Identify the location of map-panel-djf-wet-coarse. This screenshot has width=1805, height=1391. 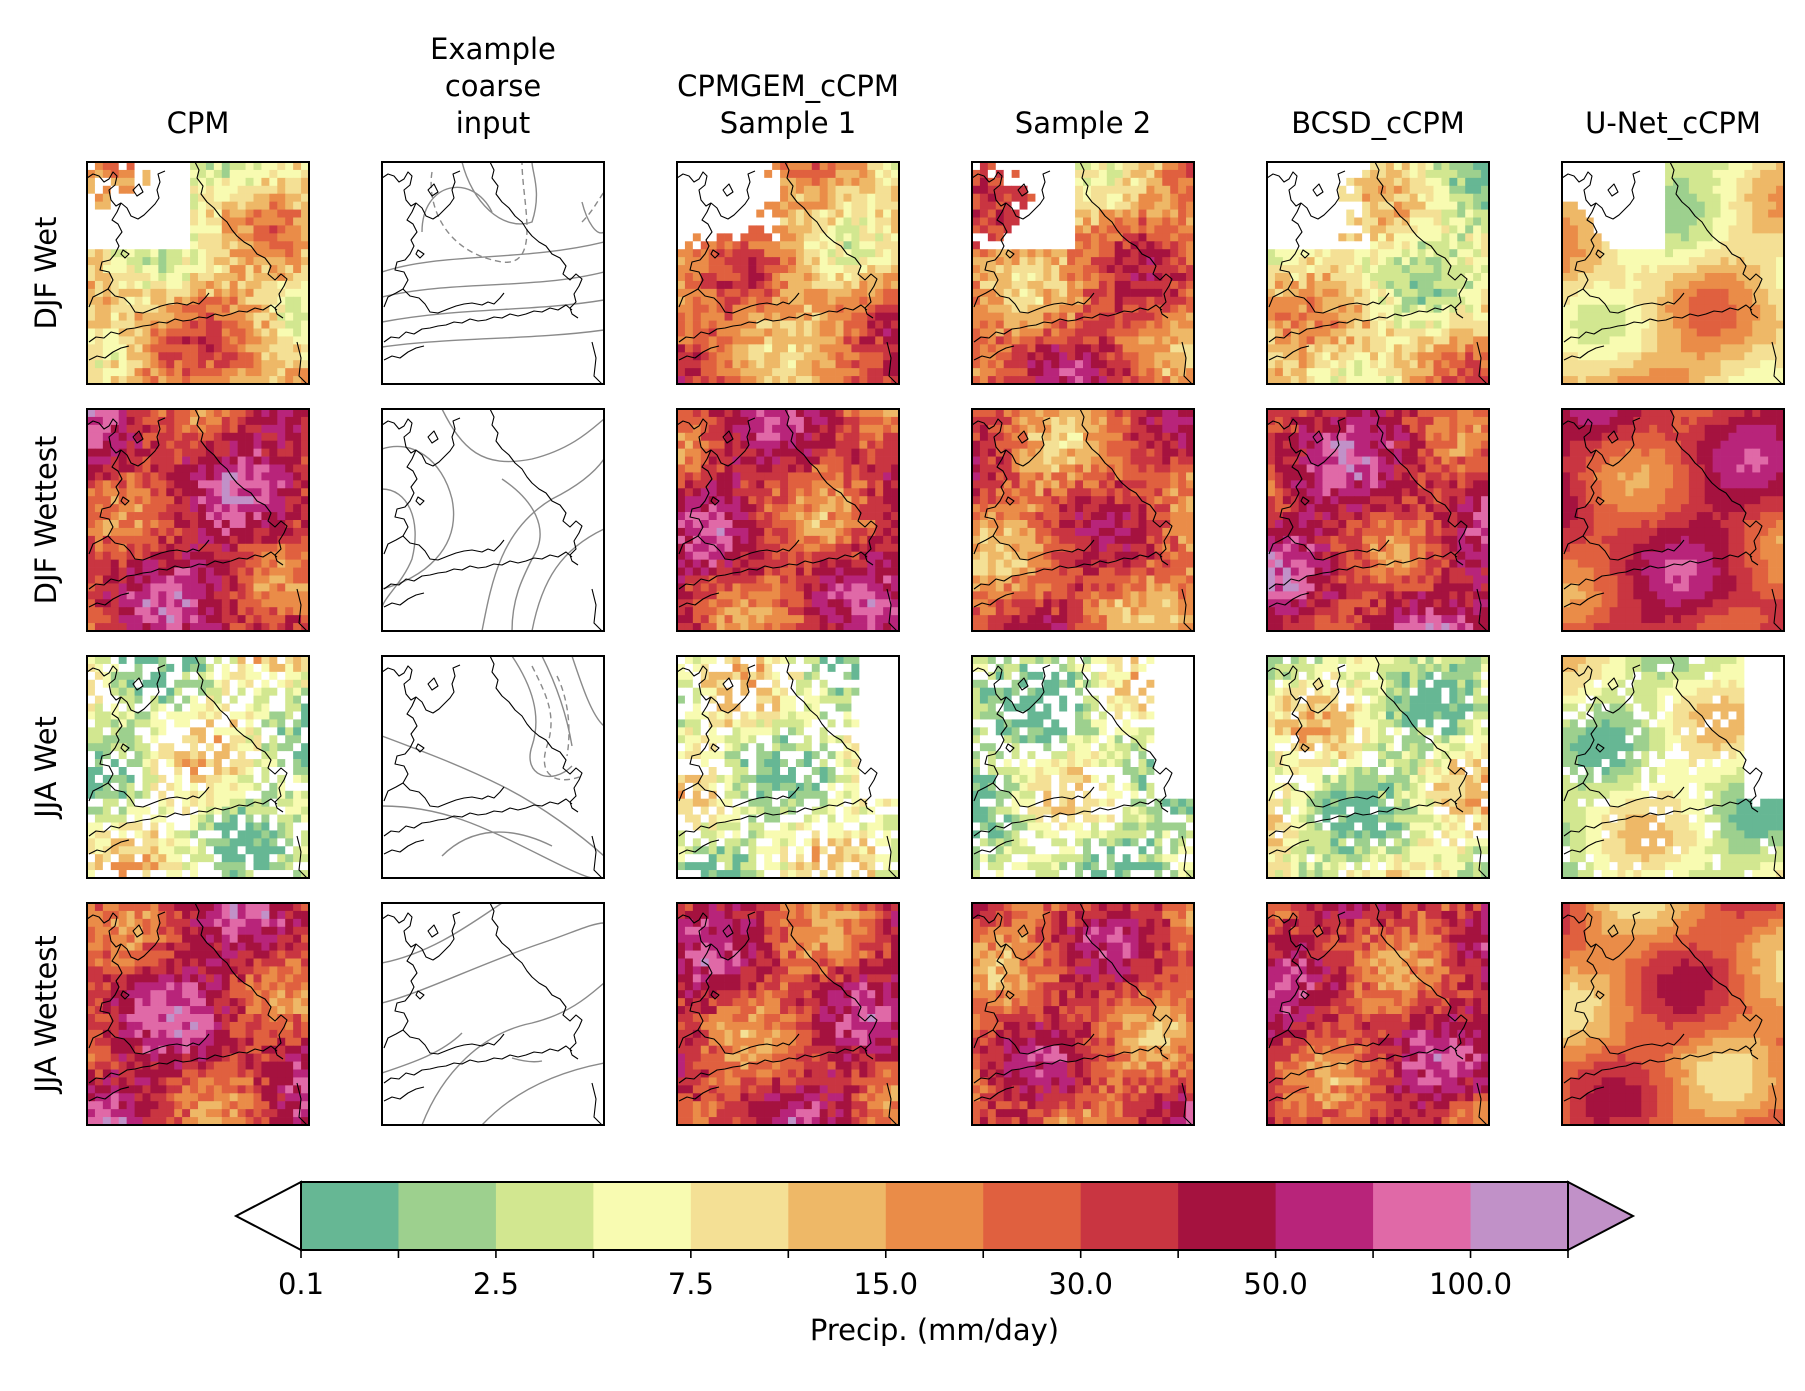
(493, 273).